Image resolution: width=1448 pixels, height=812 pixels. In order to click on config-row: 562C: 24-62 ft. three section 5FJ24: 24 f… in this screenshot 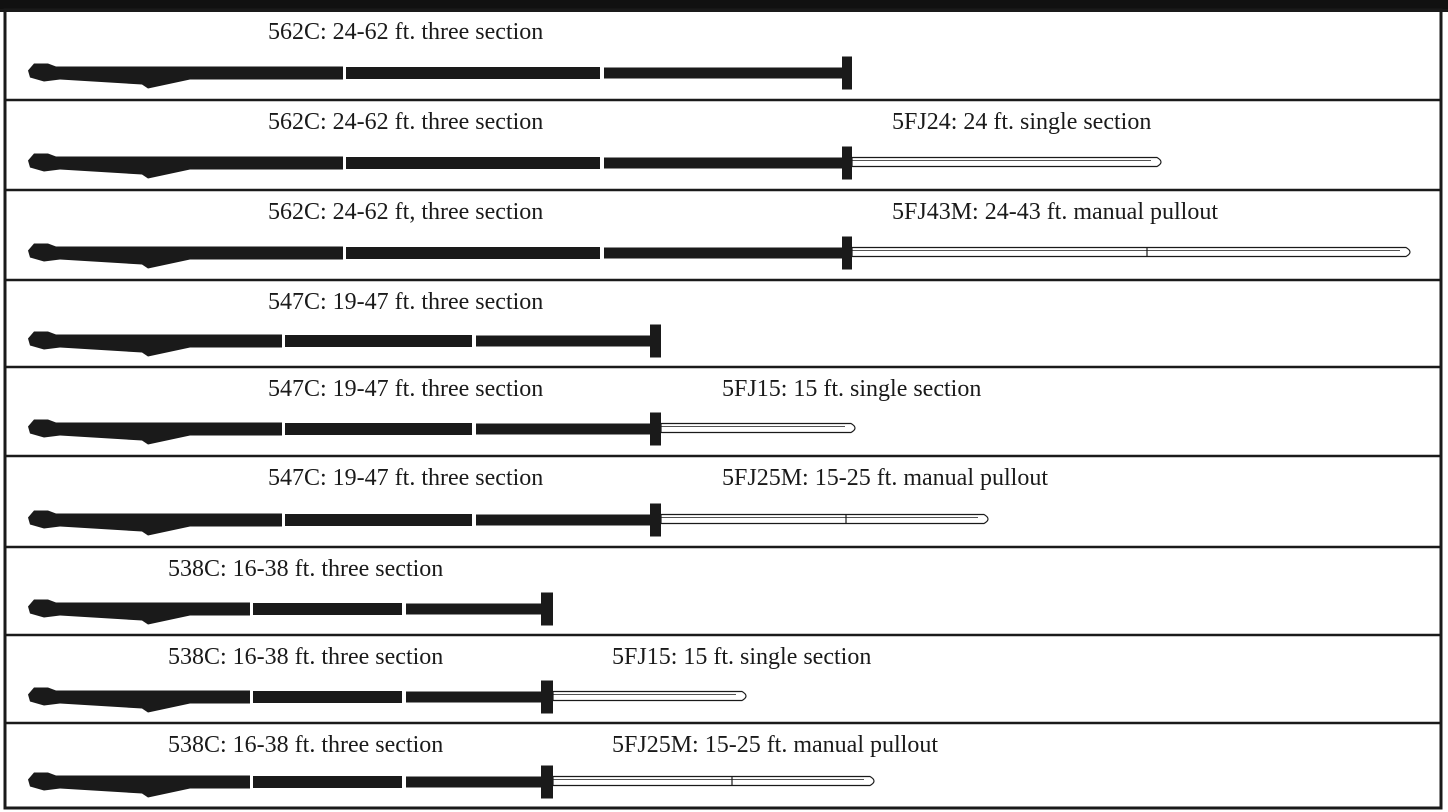, I will do `click(723, 139)`.